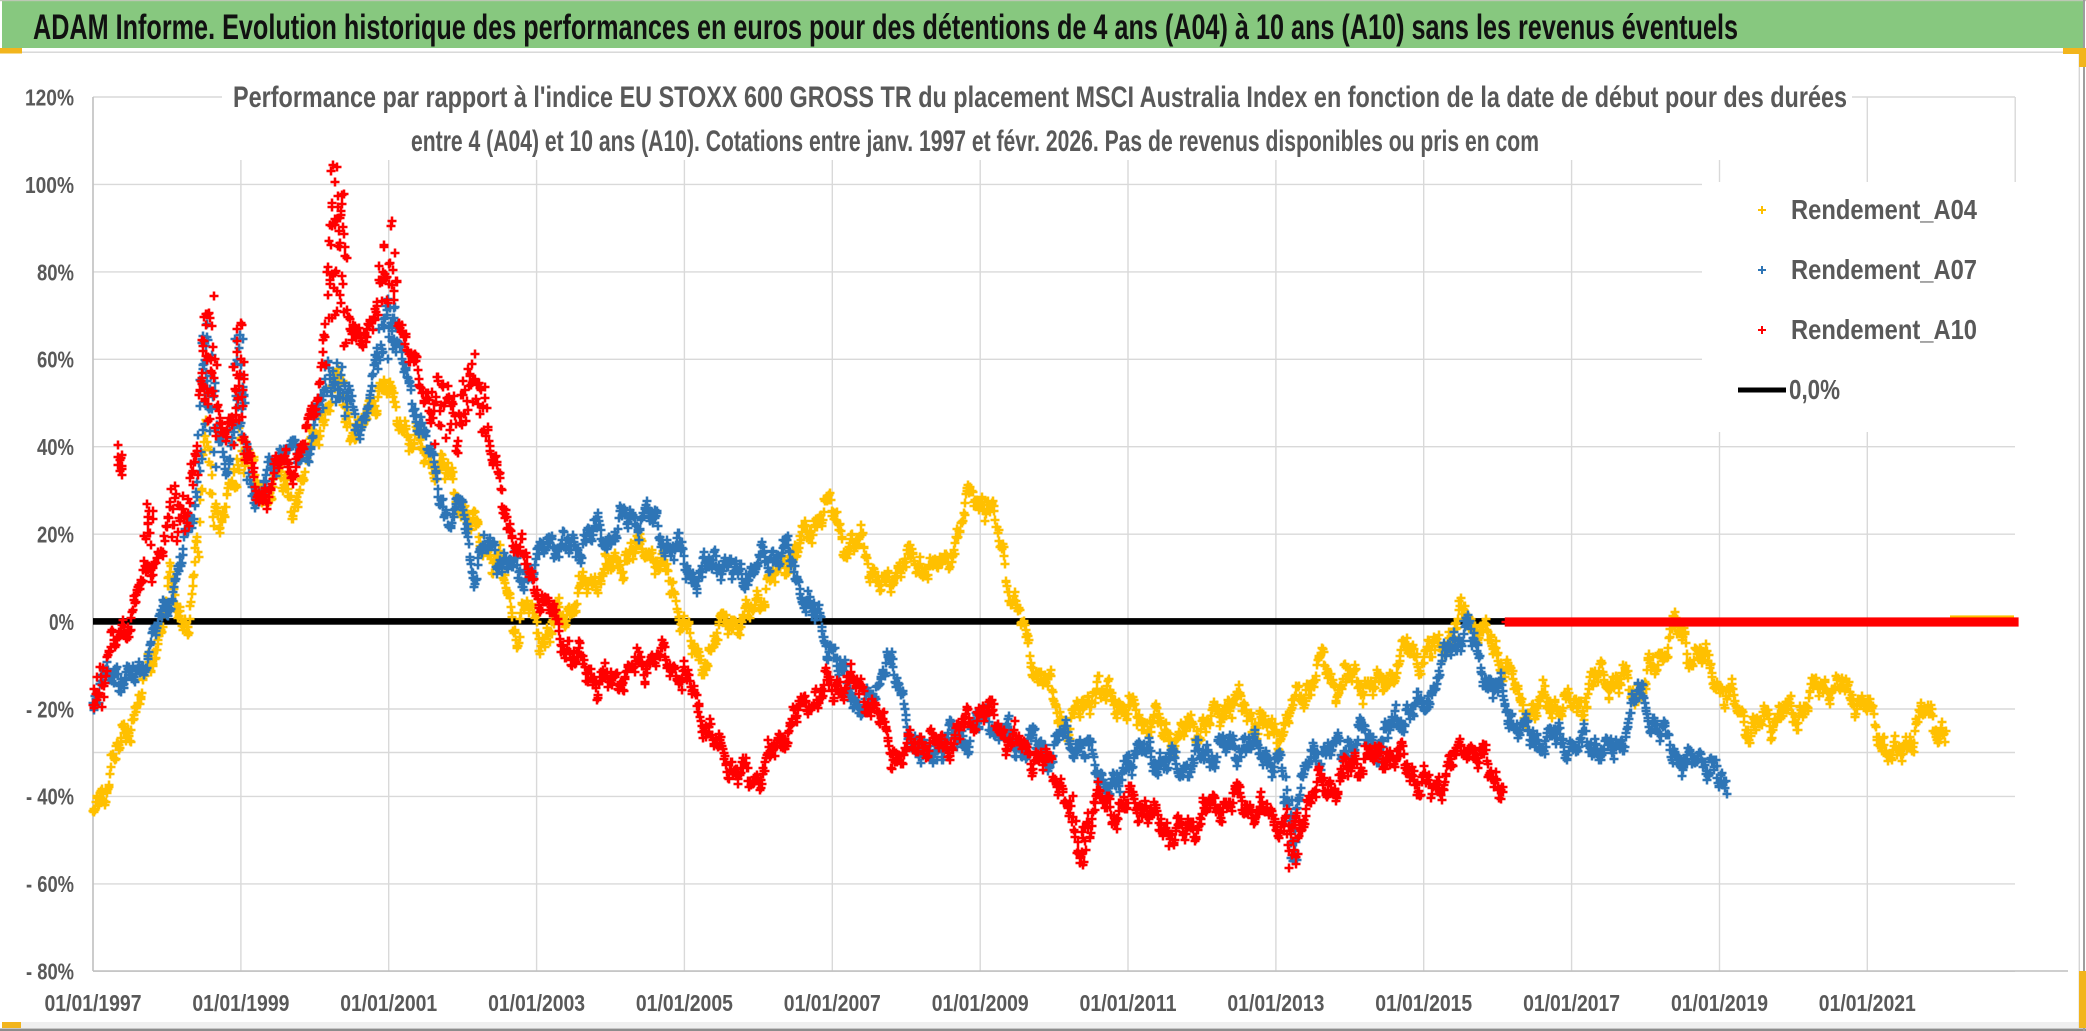 The height and width of the screenshot is (1031, 2086). What do you see at coordinates (1423, 1003) in the screenshot?
I see `svg-text: 01/01/2015` at bounding box center [1423, 1003].